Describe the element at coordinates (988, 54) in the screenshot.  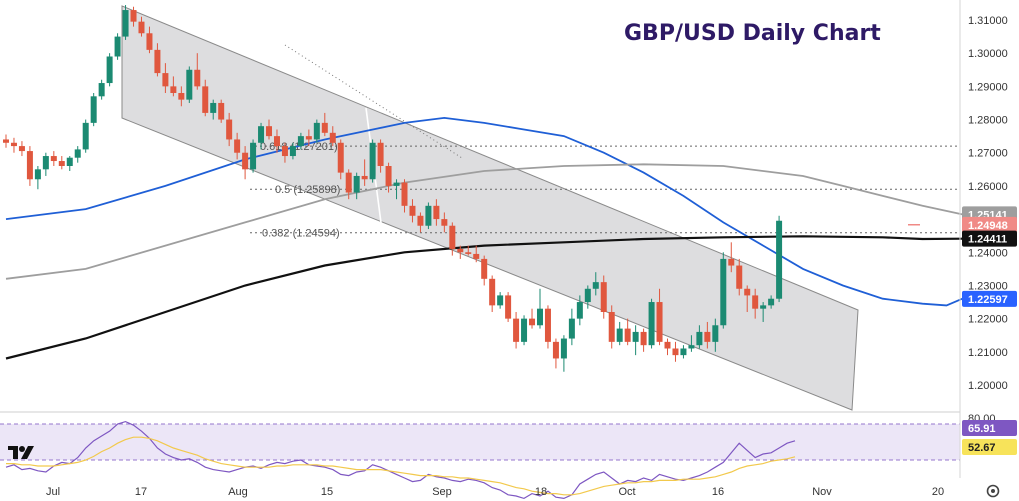
I see `y-tick-label: 1.30000` at that location.